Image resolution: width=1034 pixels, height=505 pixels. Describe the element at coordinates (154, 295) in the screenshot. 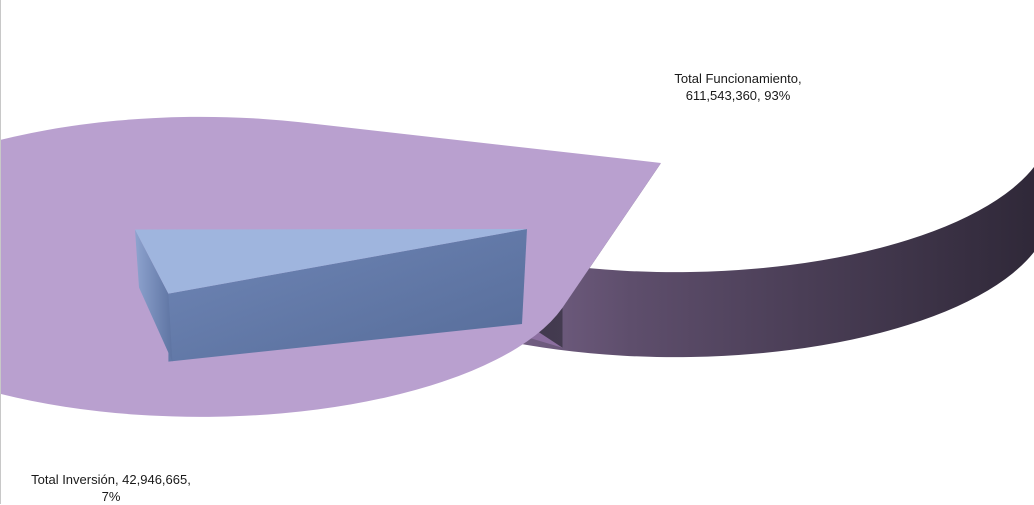

I see `slice-total-inversion-side` at that location.